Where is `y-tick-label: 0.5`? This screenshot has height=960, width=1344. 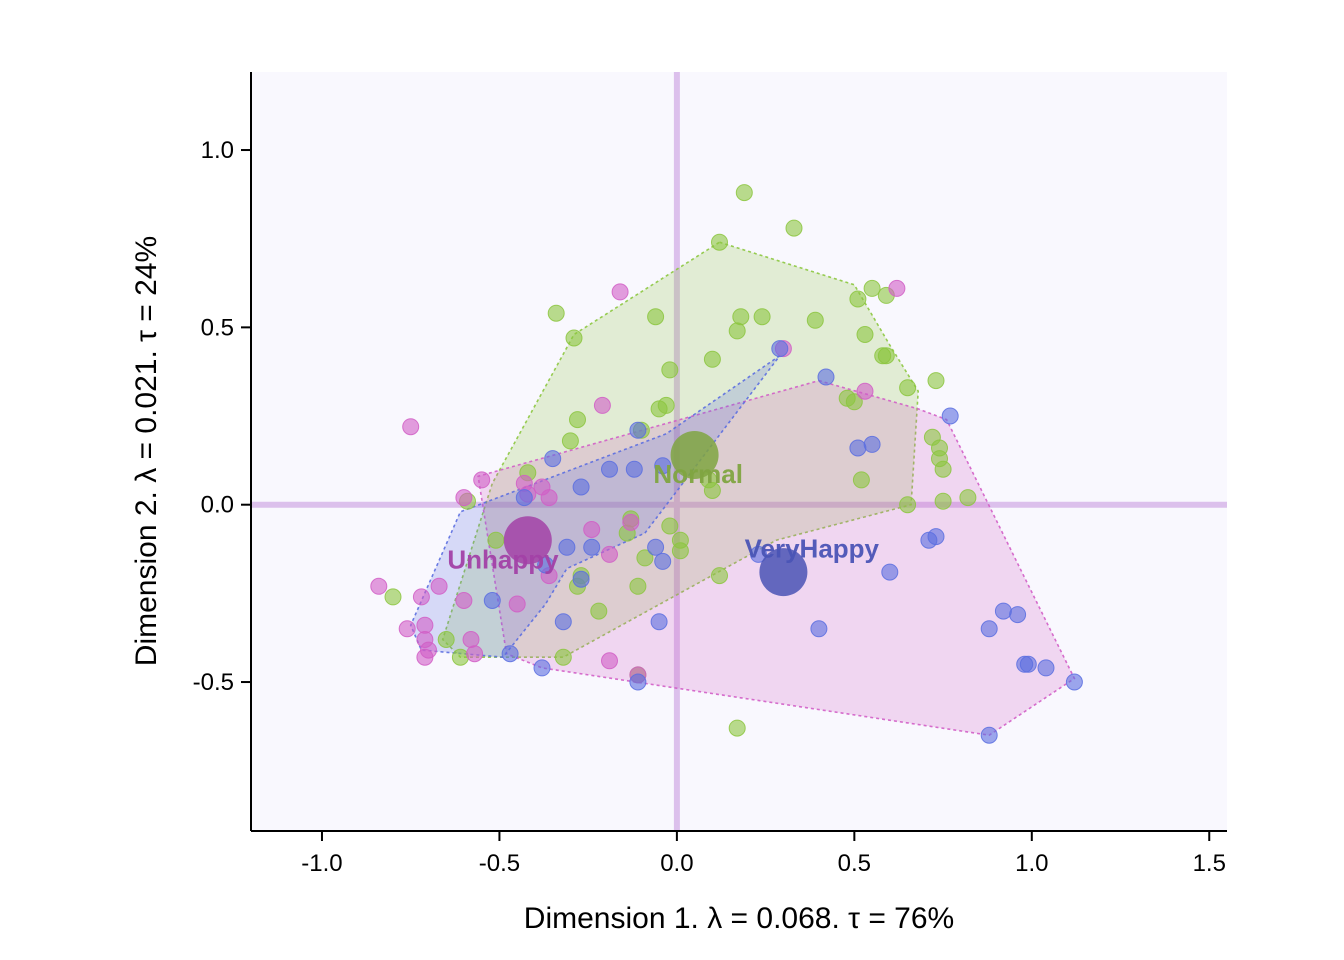 y-tick-label: 0.5 is located at coordinates (217, 327).